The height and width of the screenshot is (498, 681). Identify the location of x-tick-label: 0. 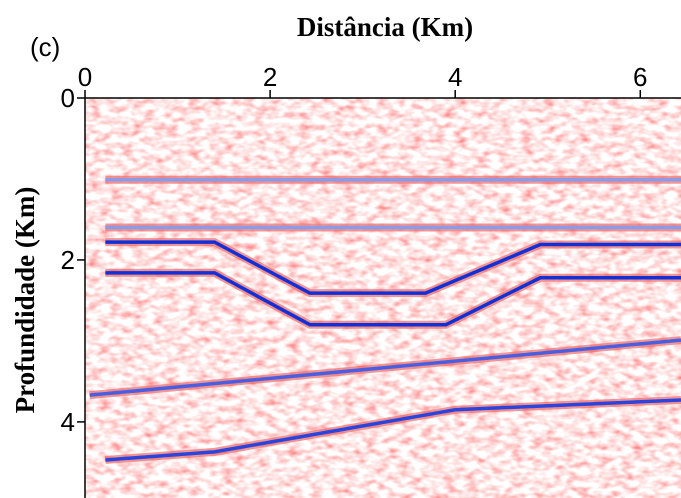
(85, 77).